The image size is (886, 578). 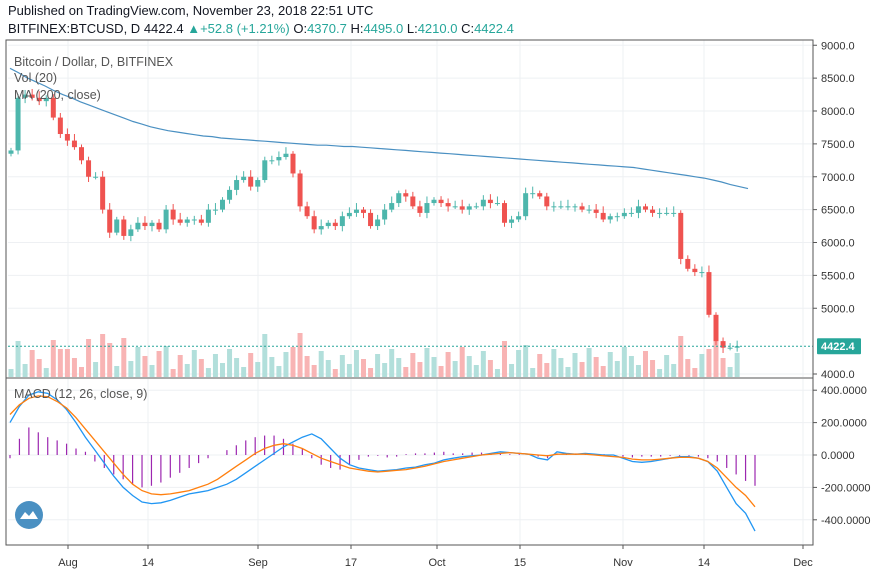 What do you see at coordinates (842, 456) in the screenshot?
I see `macd-axis: 400.0000 200.0000 0.0000 -200.0000 -400.0000` at bounding box center [842, 456].